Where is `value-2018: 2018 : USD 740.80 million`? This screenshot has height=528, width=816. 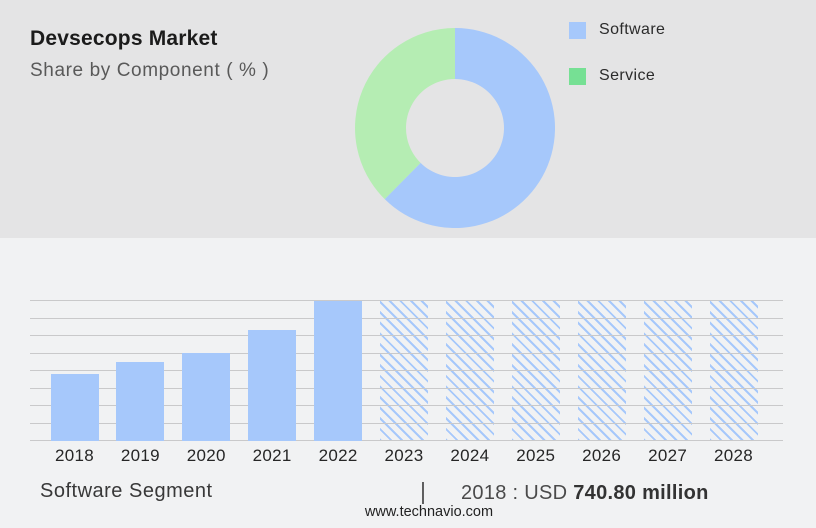
value-2018: 2018 : USD 740.80 million is located at coordinates (585, 493).